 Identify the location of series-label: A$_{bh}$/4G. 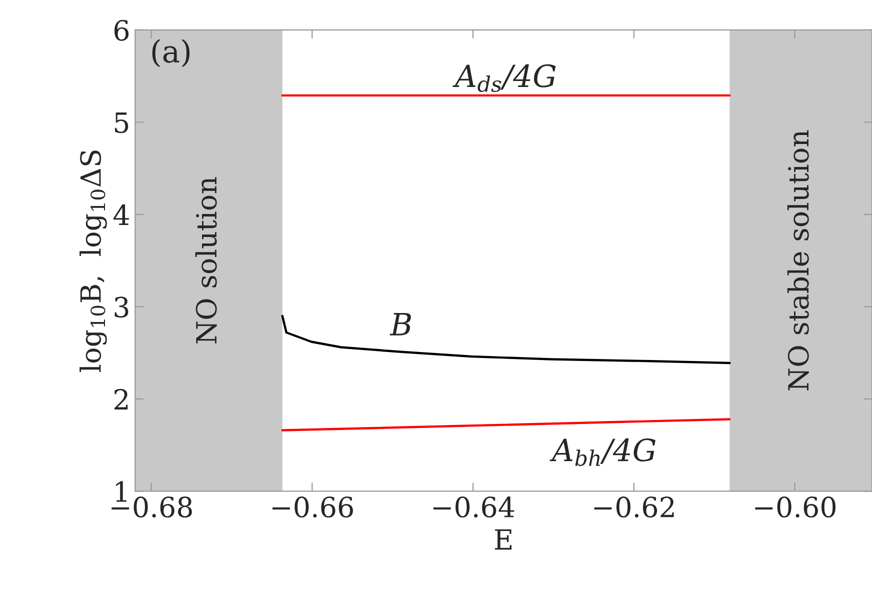
(603, 452).